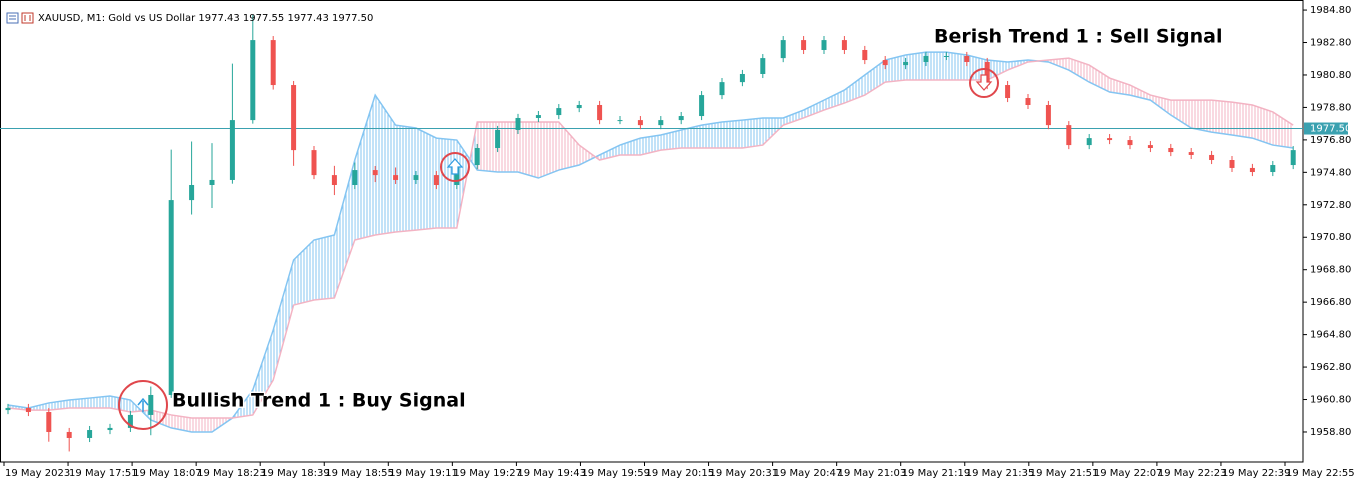 This screenshot has width=1360, height=485. What do you see at coordinates (1192, 473) in the screenshot?
I see `x-tick-label: 19 May 22:23` at bounding box center [1192, 473].